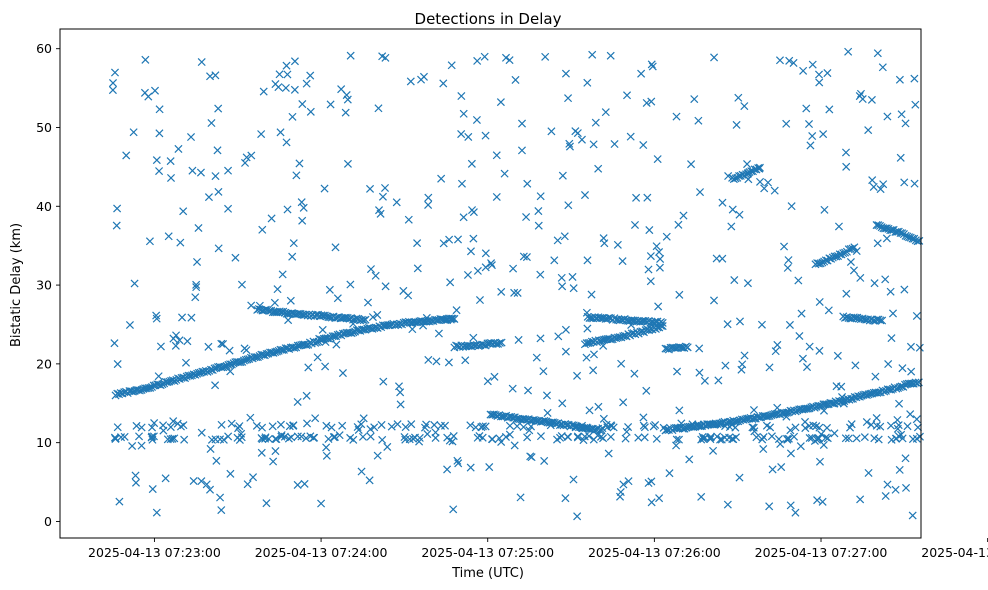  I want to click on x-tick-label: 2025-04-13 07:25:00, so click(487, 552).